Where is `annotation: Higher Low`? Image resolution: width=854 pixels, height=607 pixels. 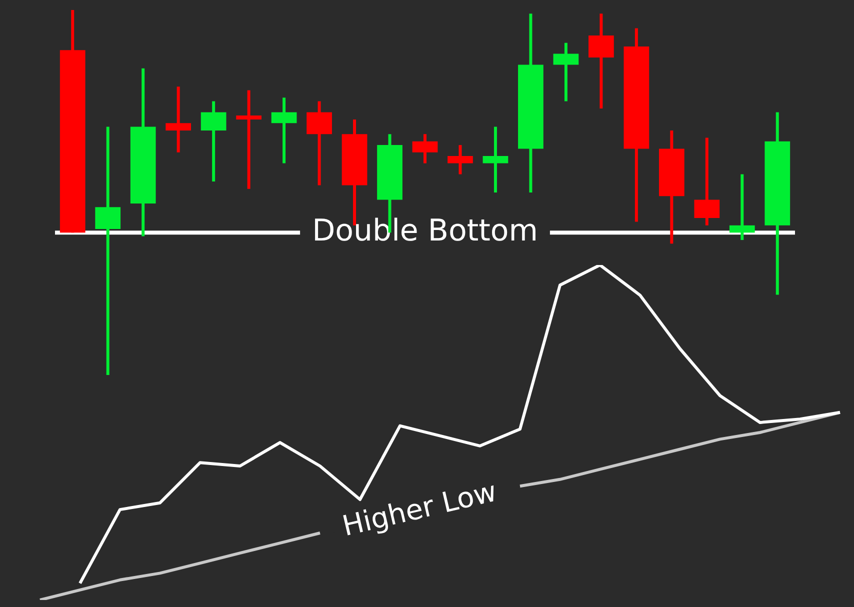
annotation: Higher Low is located at coordinates (419, 508).